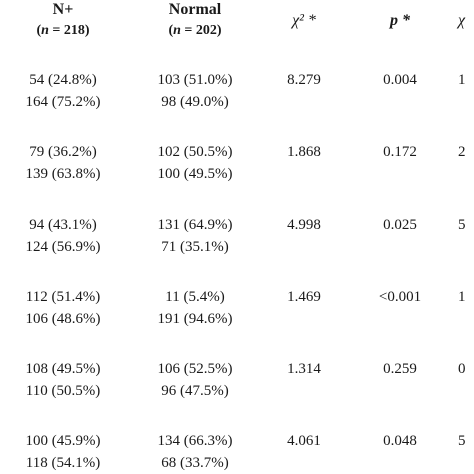 This screenshot has height=474, width=474. What do you see at coordinates (462, 297) in the screenshot?
I see `row-3-cut-value: 1` at bounding box center [462, 297].